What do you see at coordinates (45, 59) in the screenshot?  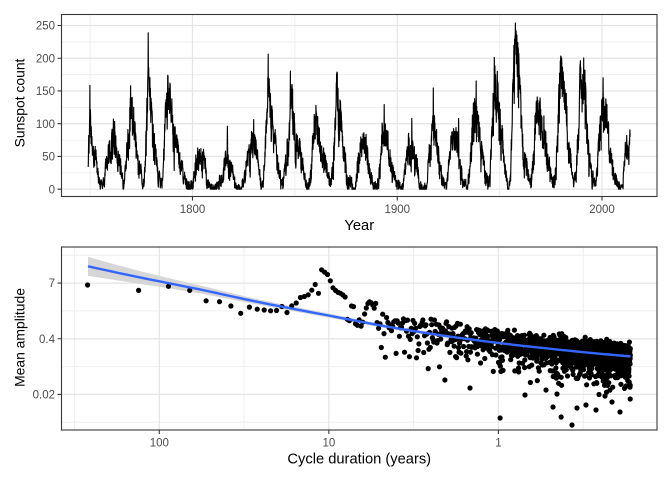 I see `svg-text: 200` at bounding box center [45, 59].